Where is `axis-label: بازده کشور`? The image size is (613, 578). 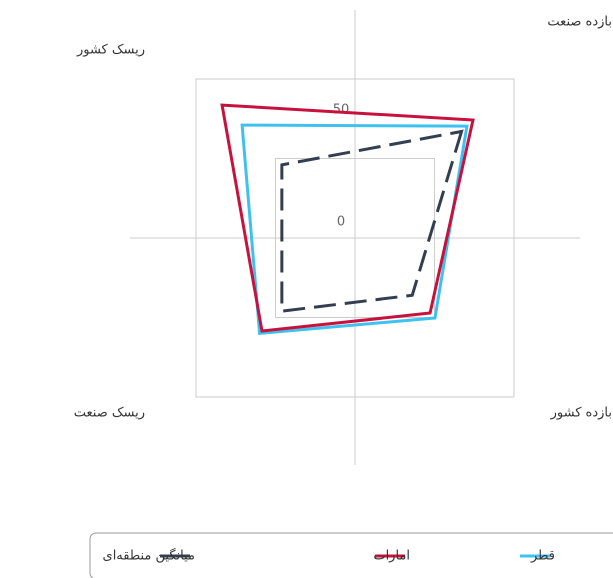 axis-label: بازده کشور is located at coordinates (581, 413).